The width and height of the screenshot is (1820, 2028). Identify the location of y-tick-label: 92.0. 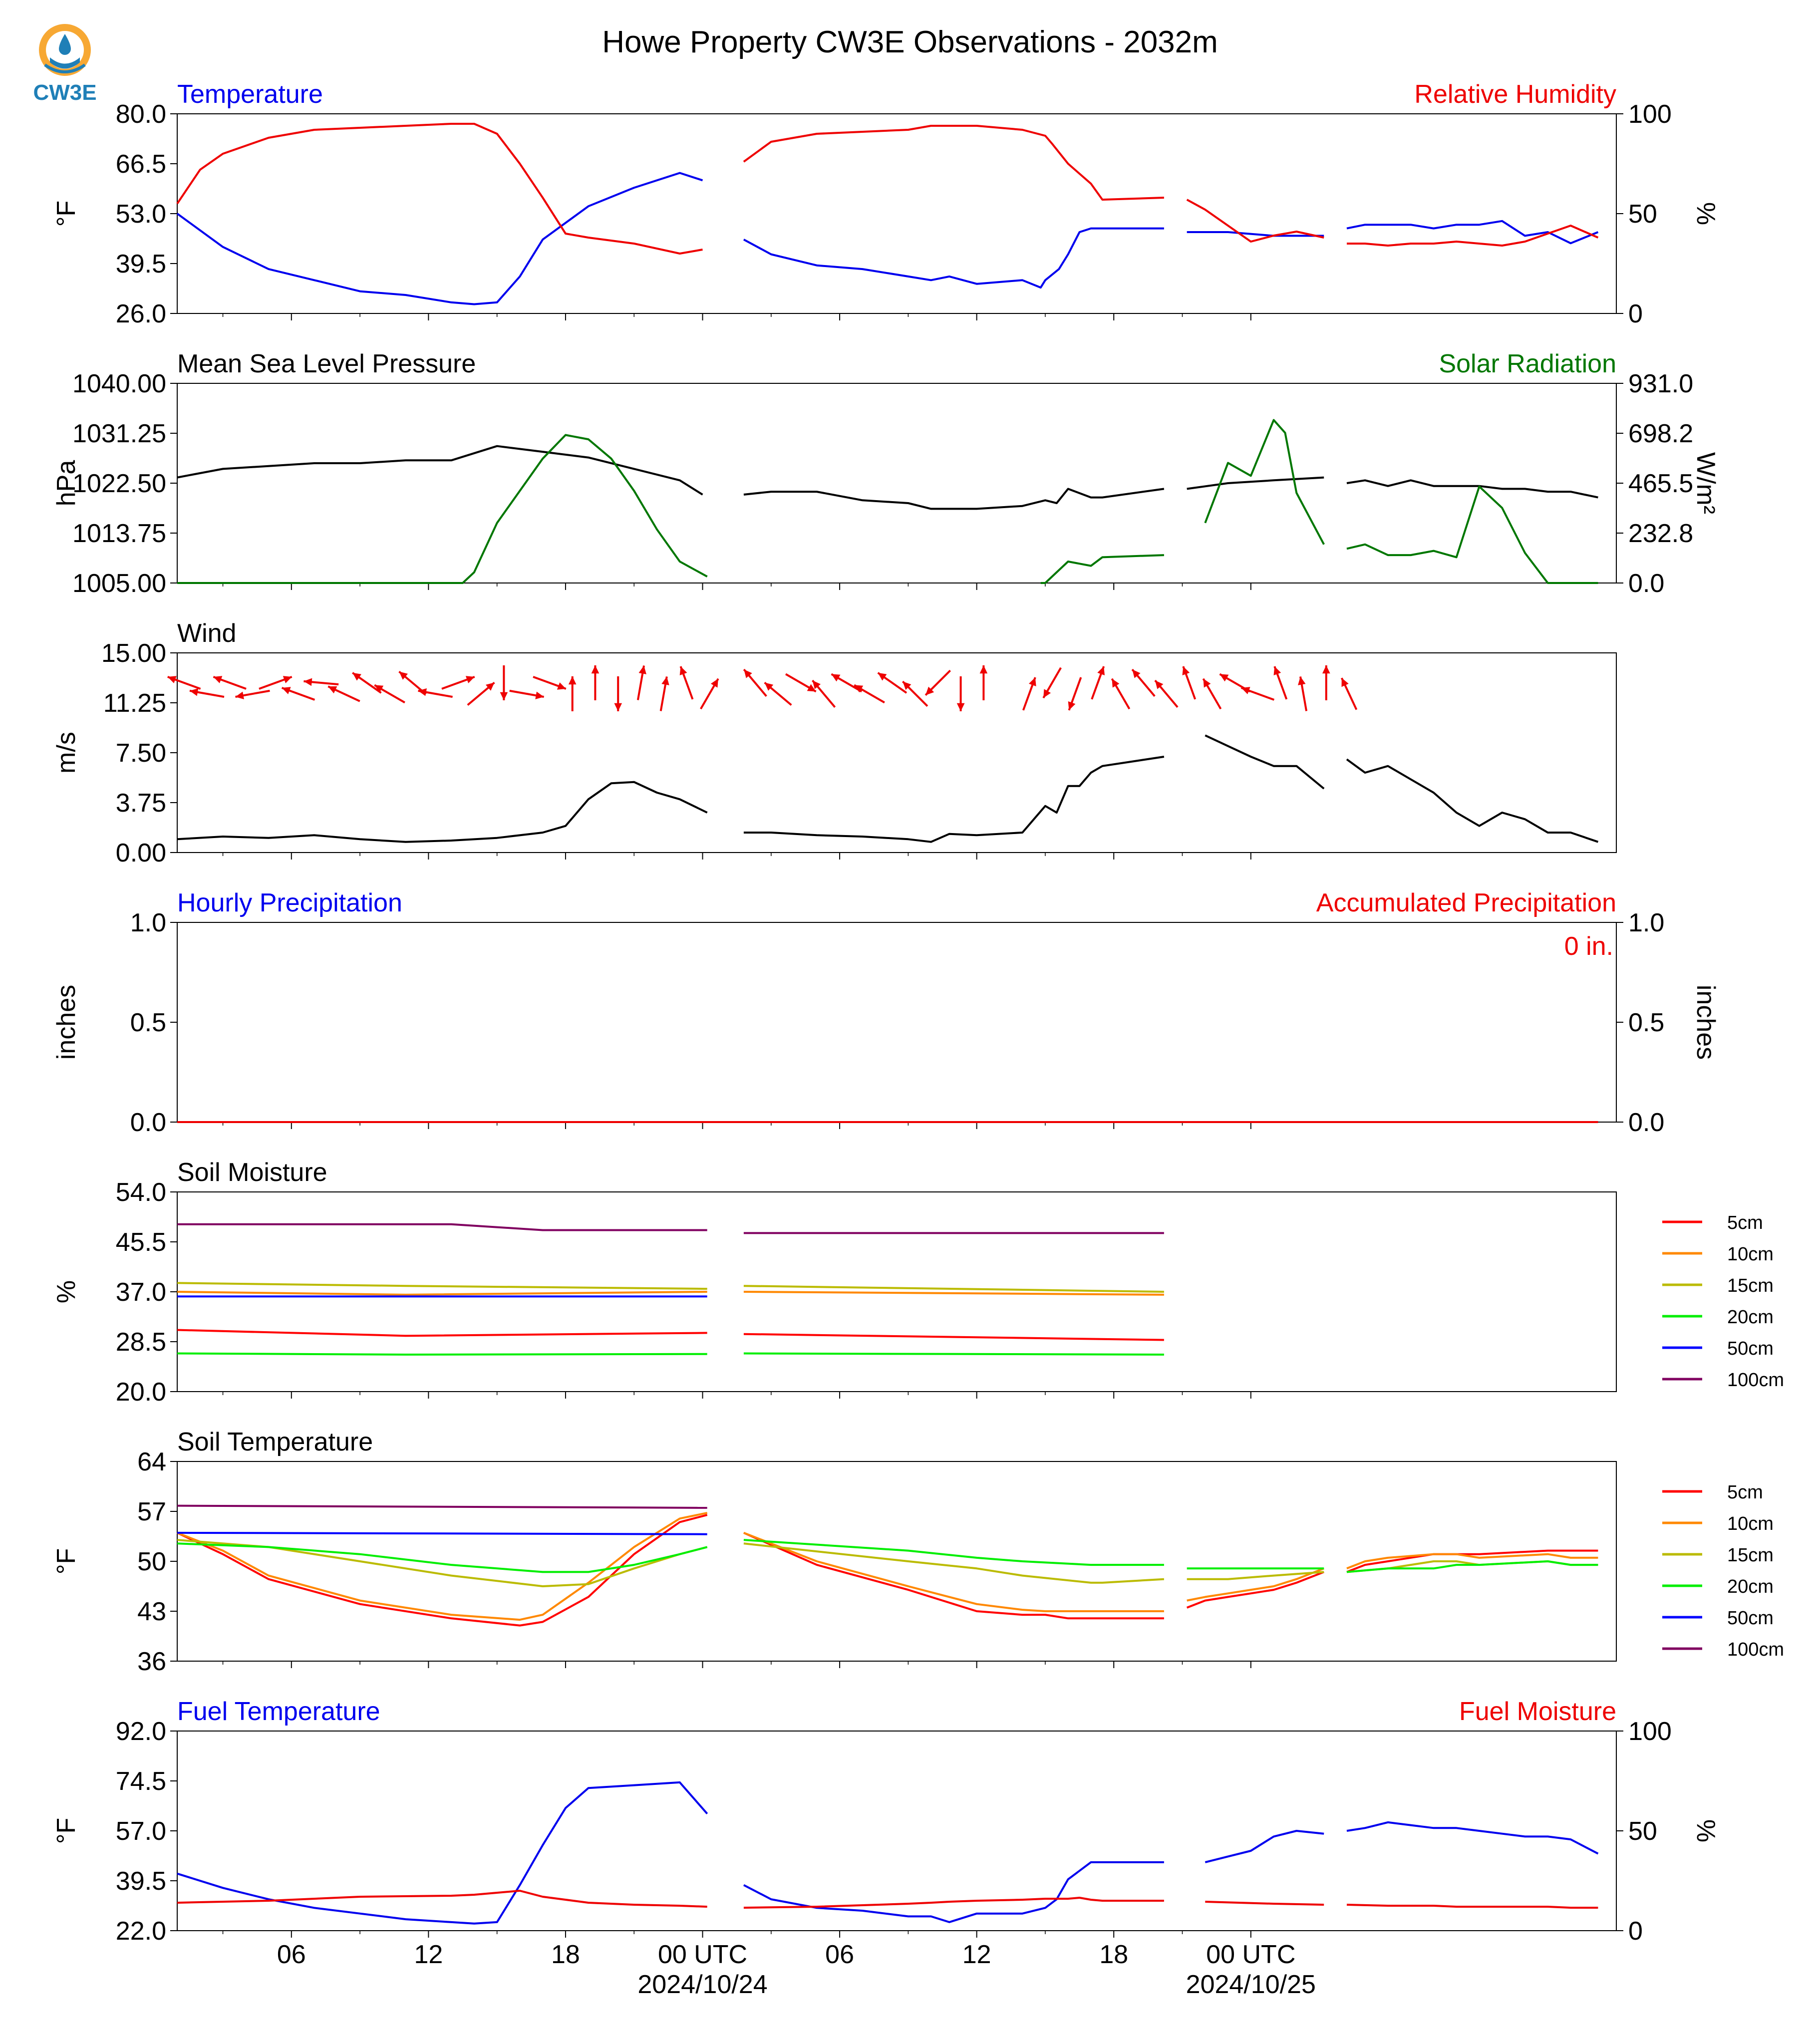
(141, 1731).